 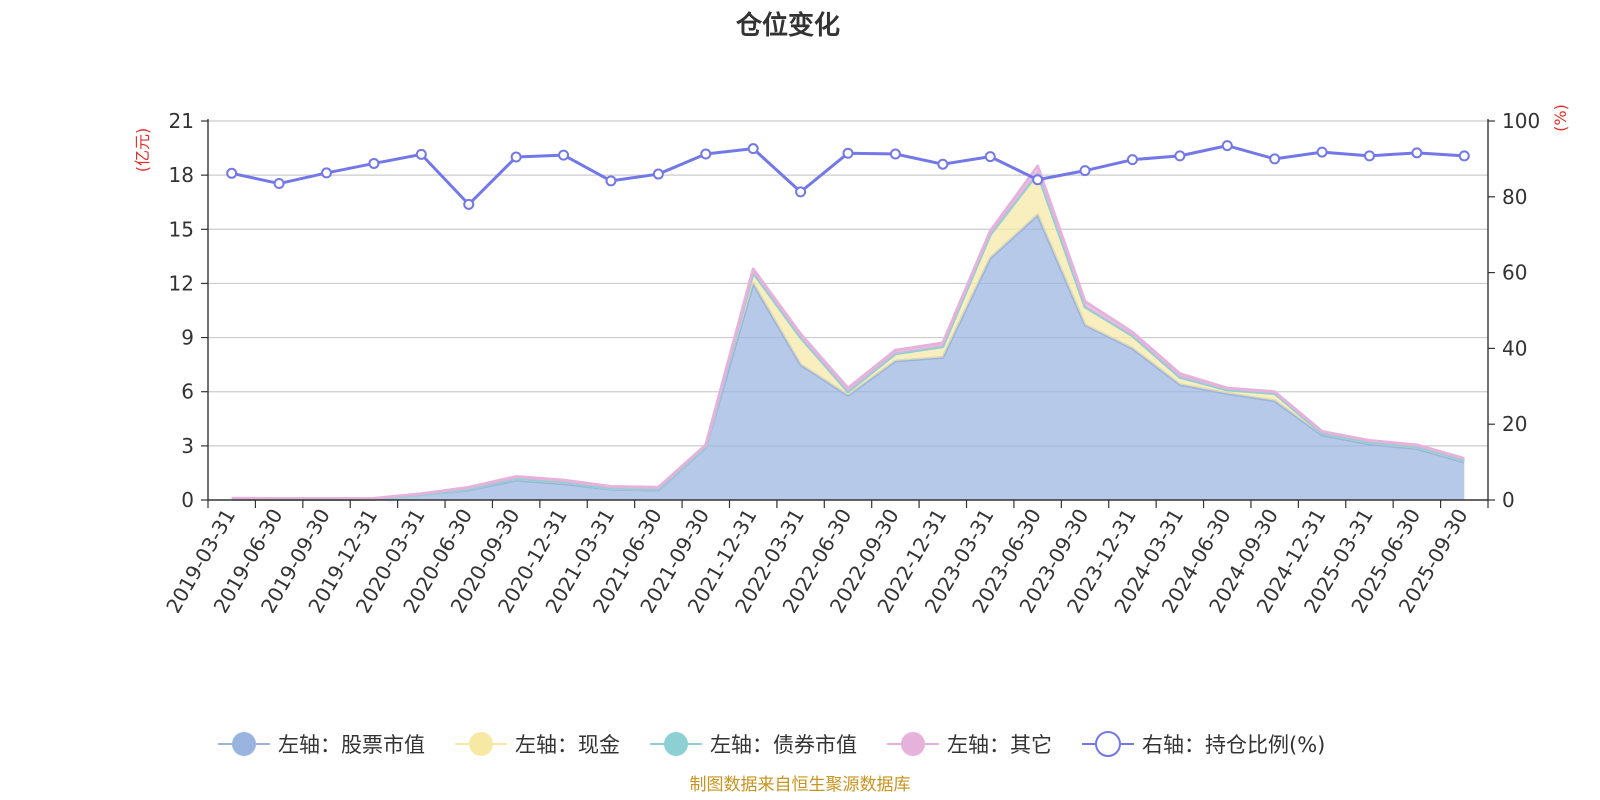 I want to click on right-axis-tick-label: 0, so click(x=1508, y=500).